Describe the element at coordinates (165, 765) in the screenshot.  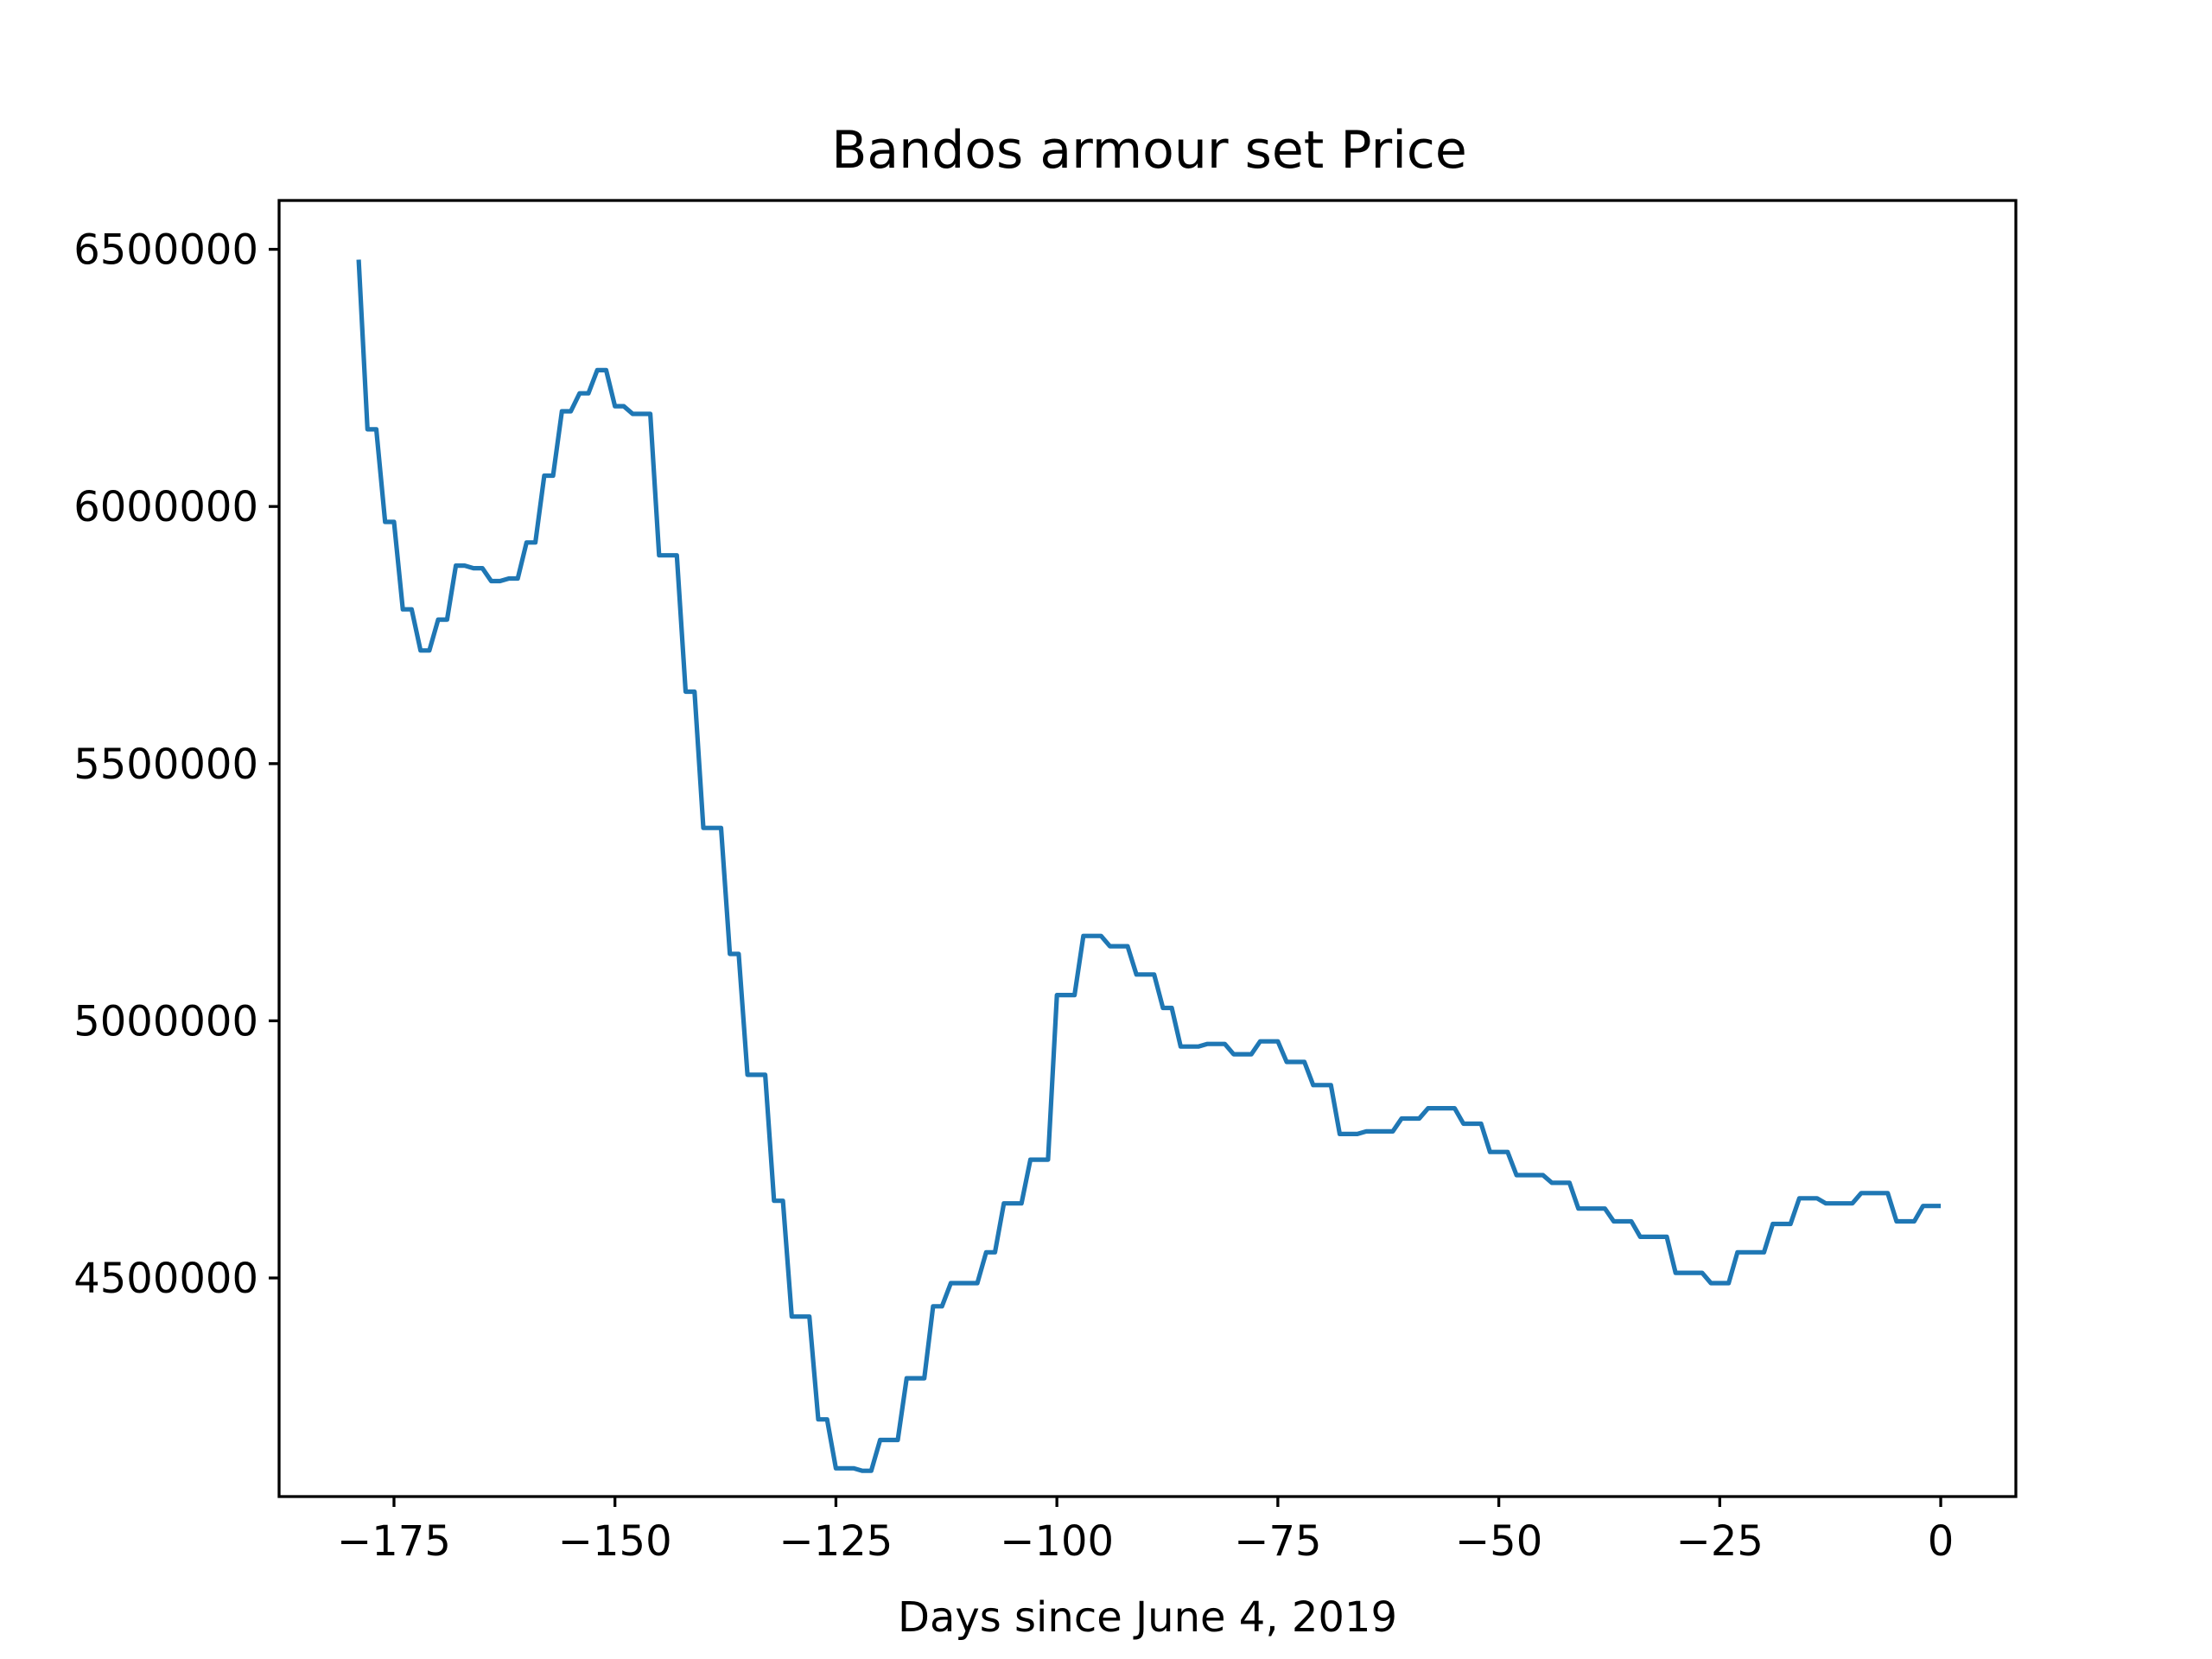
I see `y-tick-label: 5500000` at that location.